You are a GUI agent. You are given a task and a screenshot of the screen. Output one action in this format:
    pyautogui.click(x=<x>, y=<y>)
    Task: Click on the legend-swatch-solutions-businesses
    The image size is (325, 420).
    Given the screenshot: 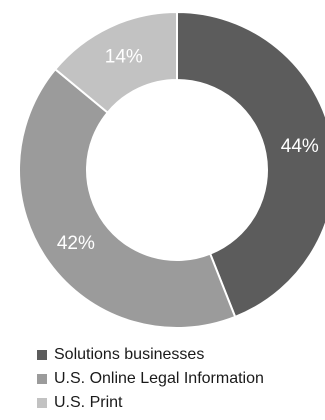 What is the action you would take?
    pyautogui.click(x=42, y=355)
    